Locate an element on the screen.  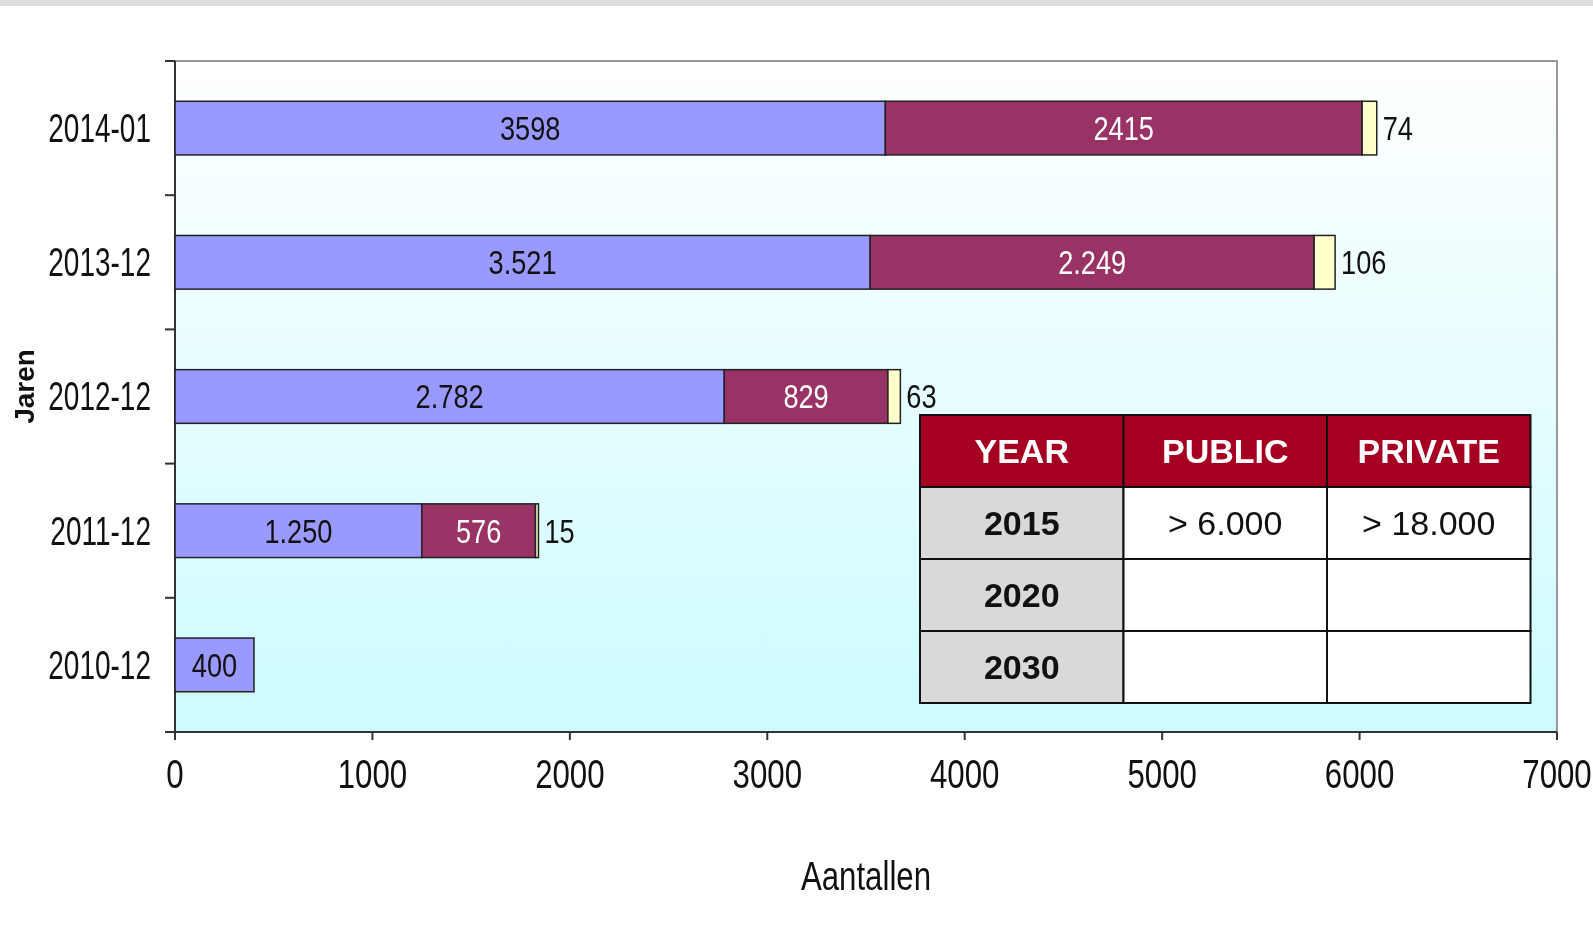
y-tick-label: 2013-12 is located at coordinates (99, 262).